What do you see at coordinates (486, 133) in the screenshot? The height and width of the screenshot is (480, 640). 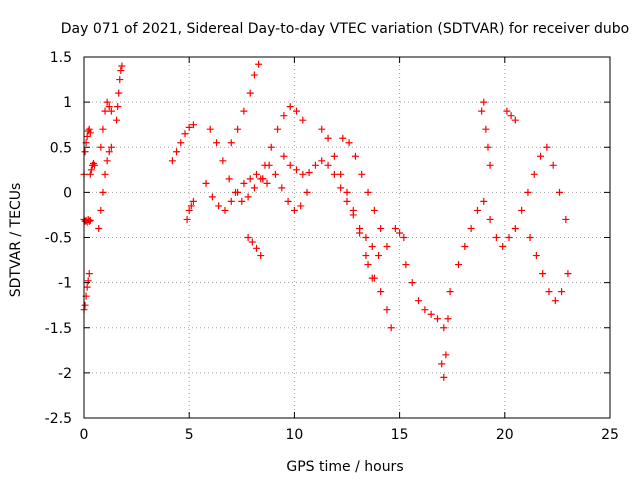 I see `series-arc-x` at bounding box center [486, 133].